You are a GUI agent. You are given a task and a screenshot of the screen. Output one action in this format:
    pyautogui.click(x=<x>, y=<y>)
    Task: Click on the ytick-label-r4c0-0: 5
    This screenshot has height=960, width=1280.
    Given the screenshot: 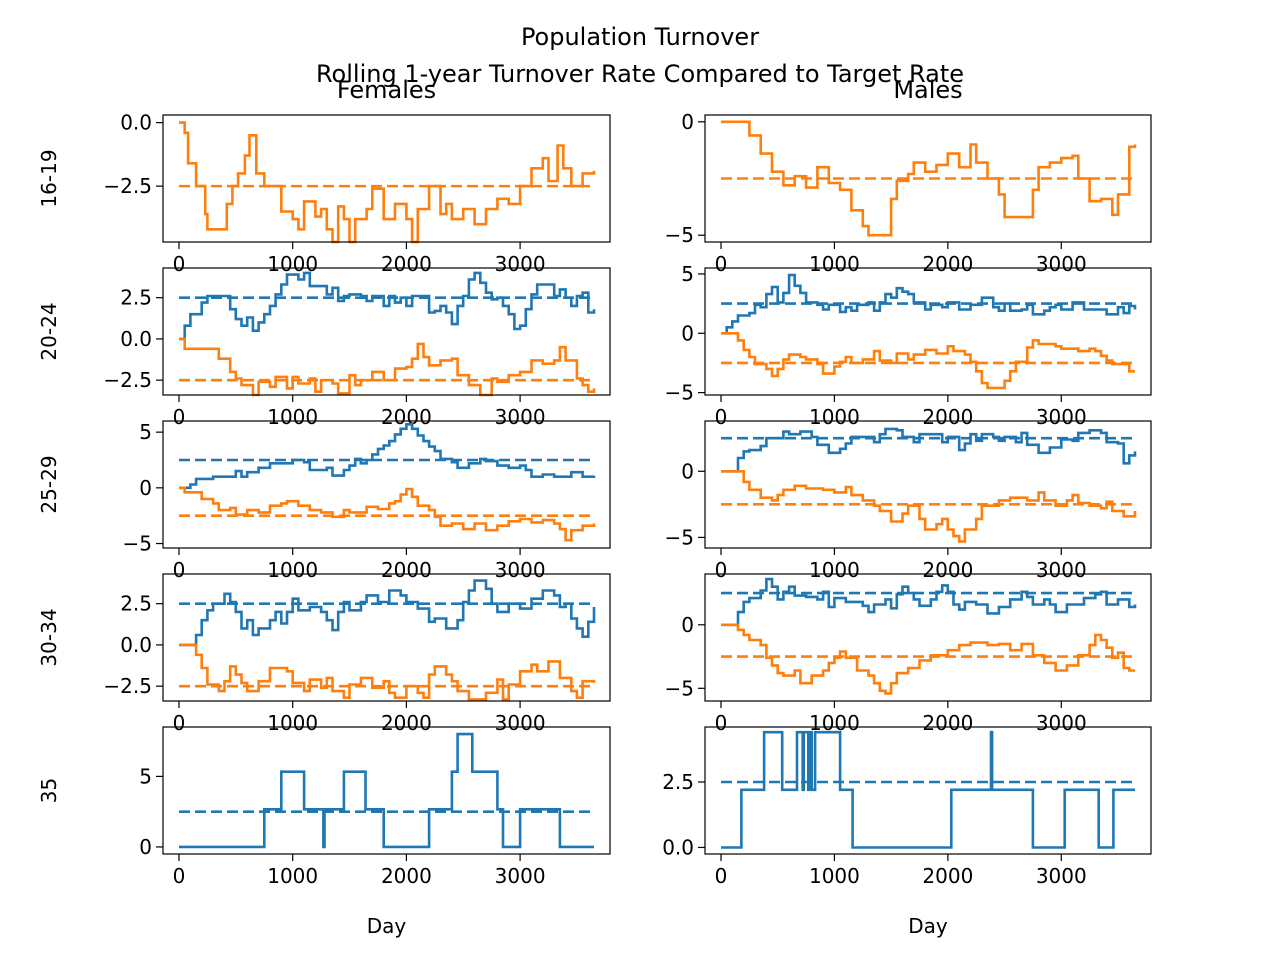 What is the action you would take?
    pyautogui.click(x=145, y=776)
    